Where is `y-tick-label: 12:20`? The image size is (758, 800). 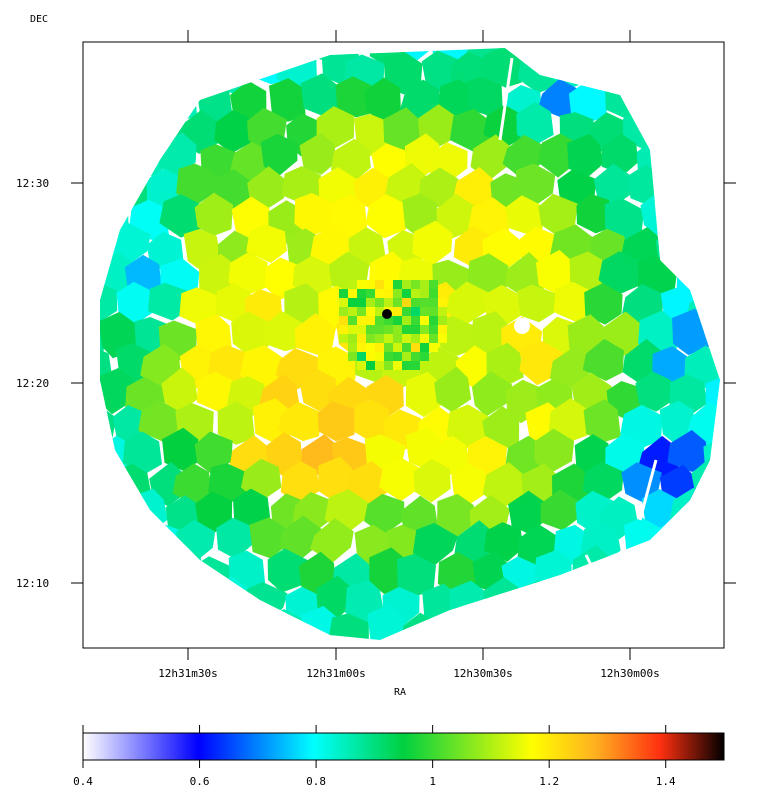 y-tick-label: 12:20 is located at coordinates (32, 383).